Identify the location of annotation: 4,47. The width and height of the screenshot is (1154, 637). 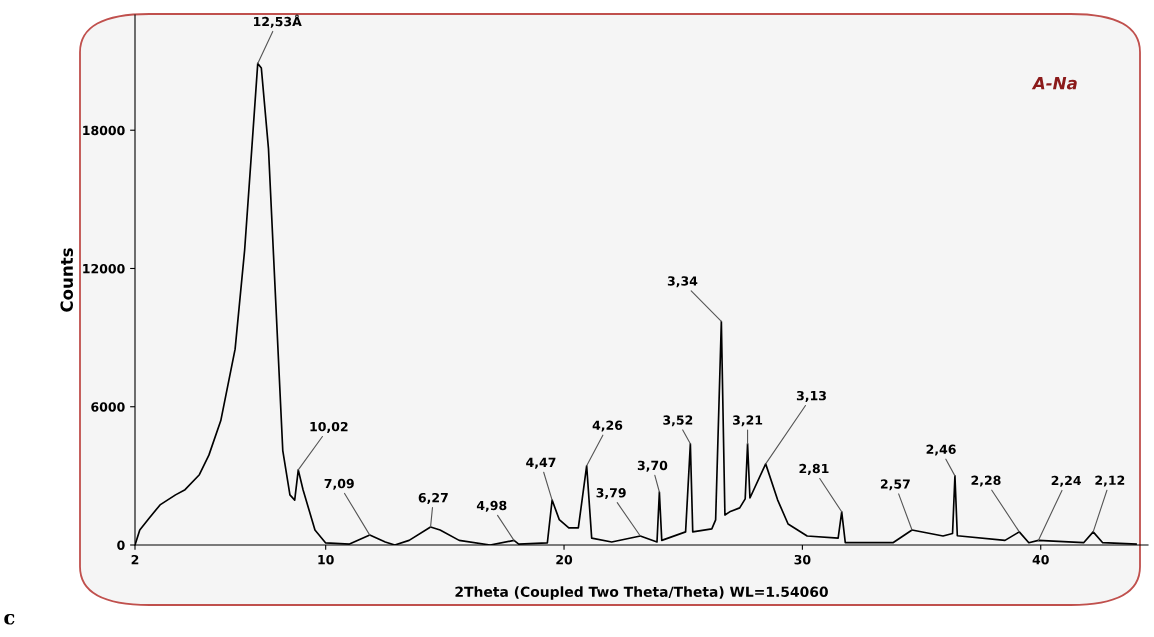
(541, 463).